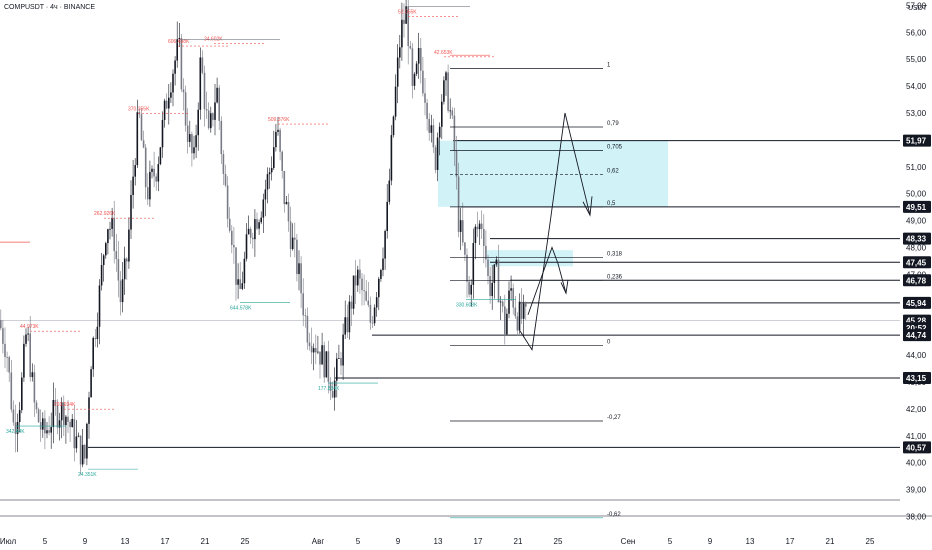 The width and height of the screenshot is (932, 550). Describe the element at coordinates (916, 280) in the screenshot. I see `price-badge-label: 46,78` at that location.